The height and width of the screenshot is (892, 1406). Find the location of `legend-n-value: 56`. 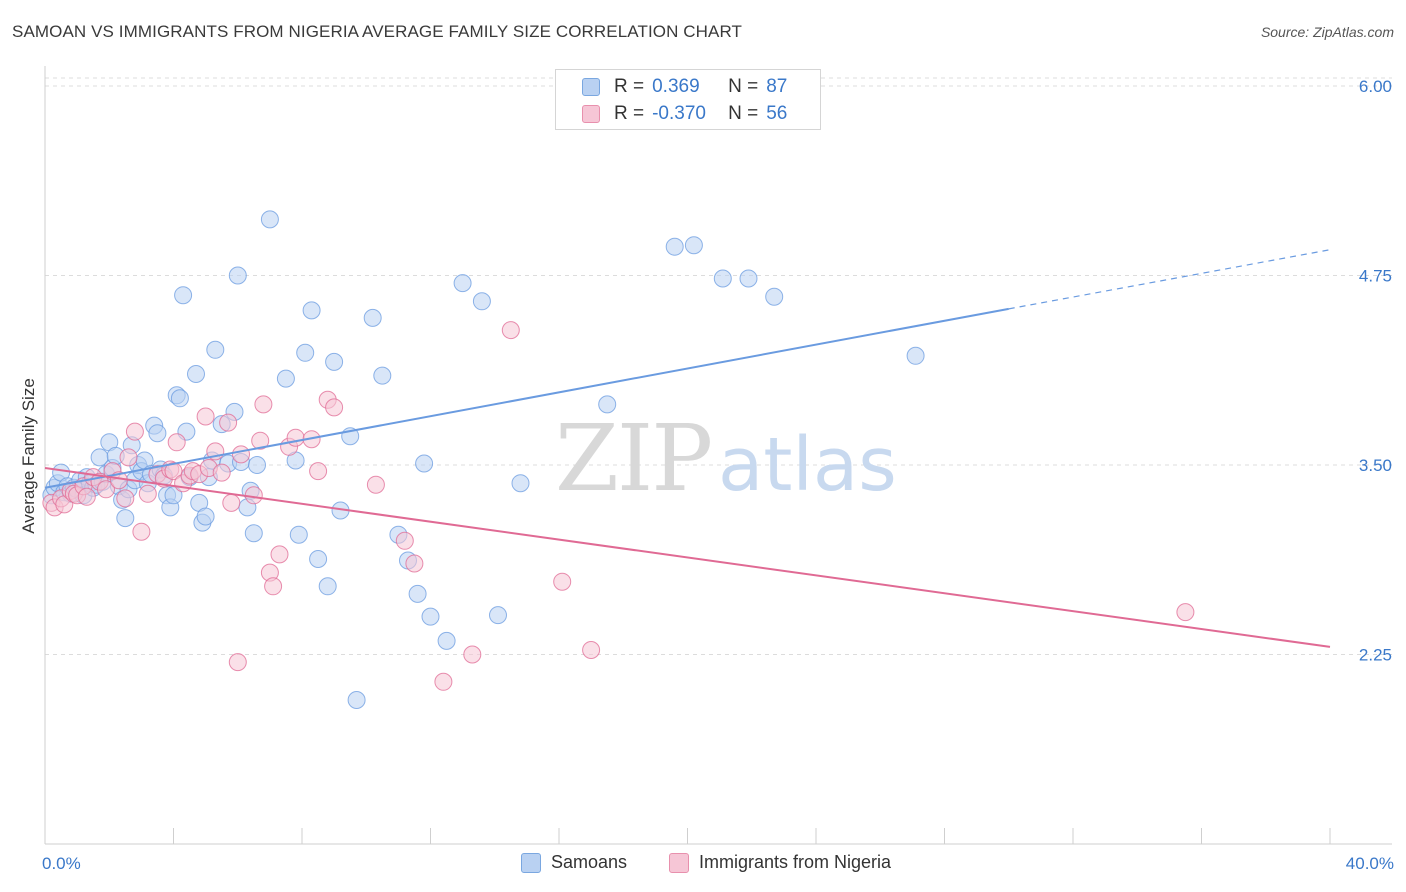

legend-n-value: 56 is located at coordinates (777, 113).